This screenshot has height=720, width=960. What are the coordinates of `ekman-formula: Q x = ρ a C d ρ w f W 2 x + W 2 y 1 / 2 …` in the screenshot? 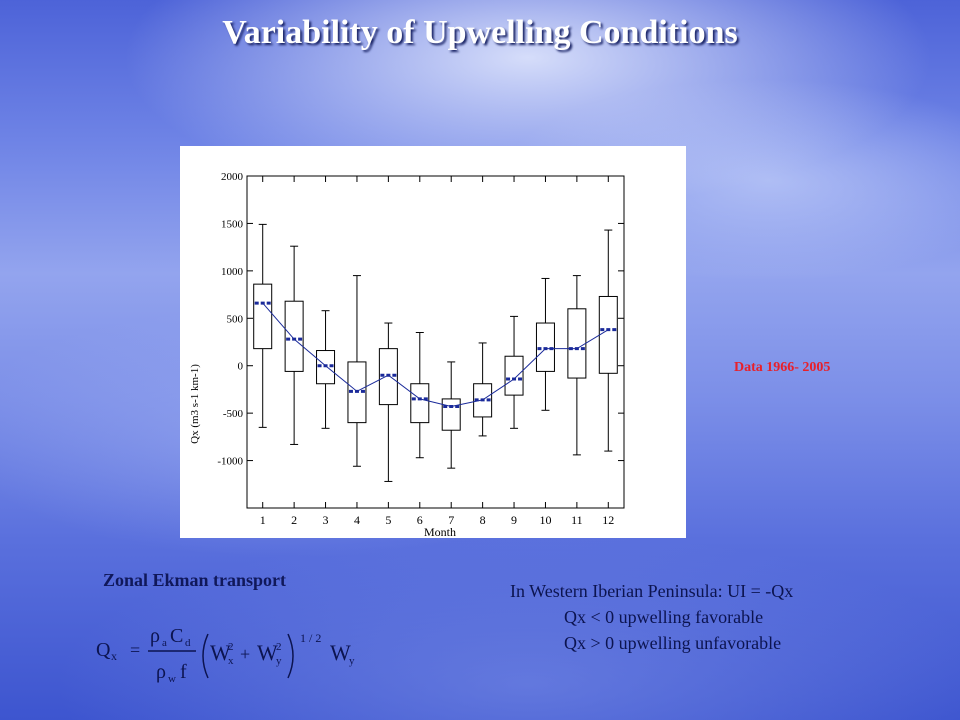 It's located at (225, 655).